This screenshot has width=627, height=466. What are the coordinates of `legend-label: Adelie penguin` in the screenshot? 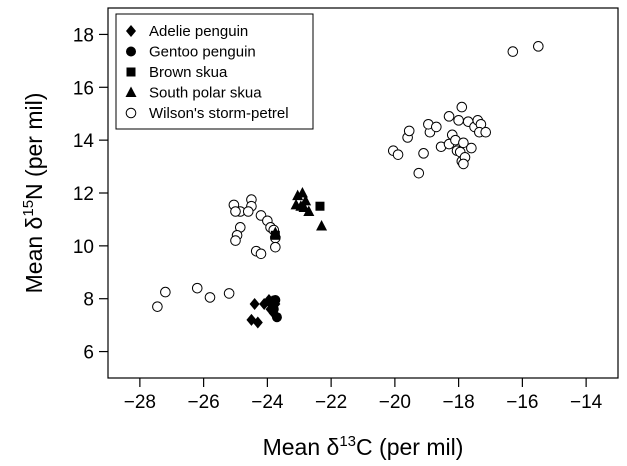 It's located at (198, 31).